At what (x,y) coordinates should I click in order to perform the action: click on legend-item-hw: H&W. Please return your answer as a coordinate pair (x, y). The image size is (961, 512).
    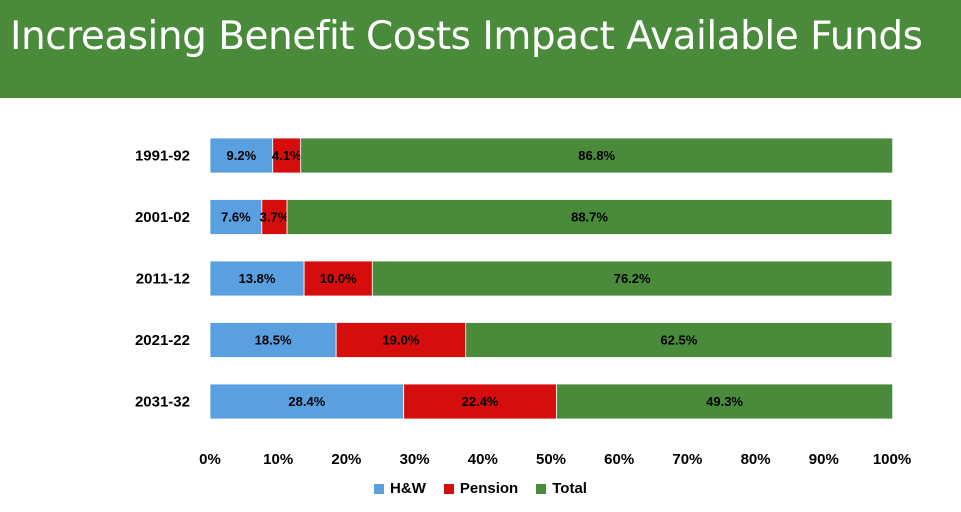
    Looking at the image, I should click on (400, 488).